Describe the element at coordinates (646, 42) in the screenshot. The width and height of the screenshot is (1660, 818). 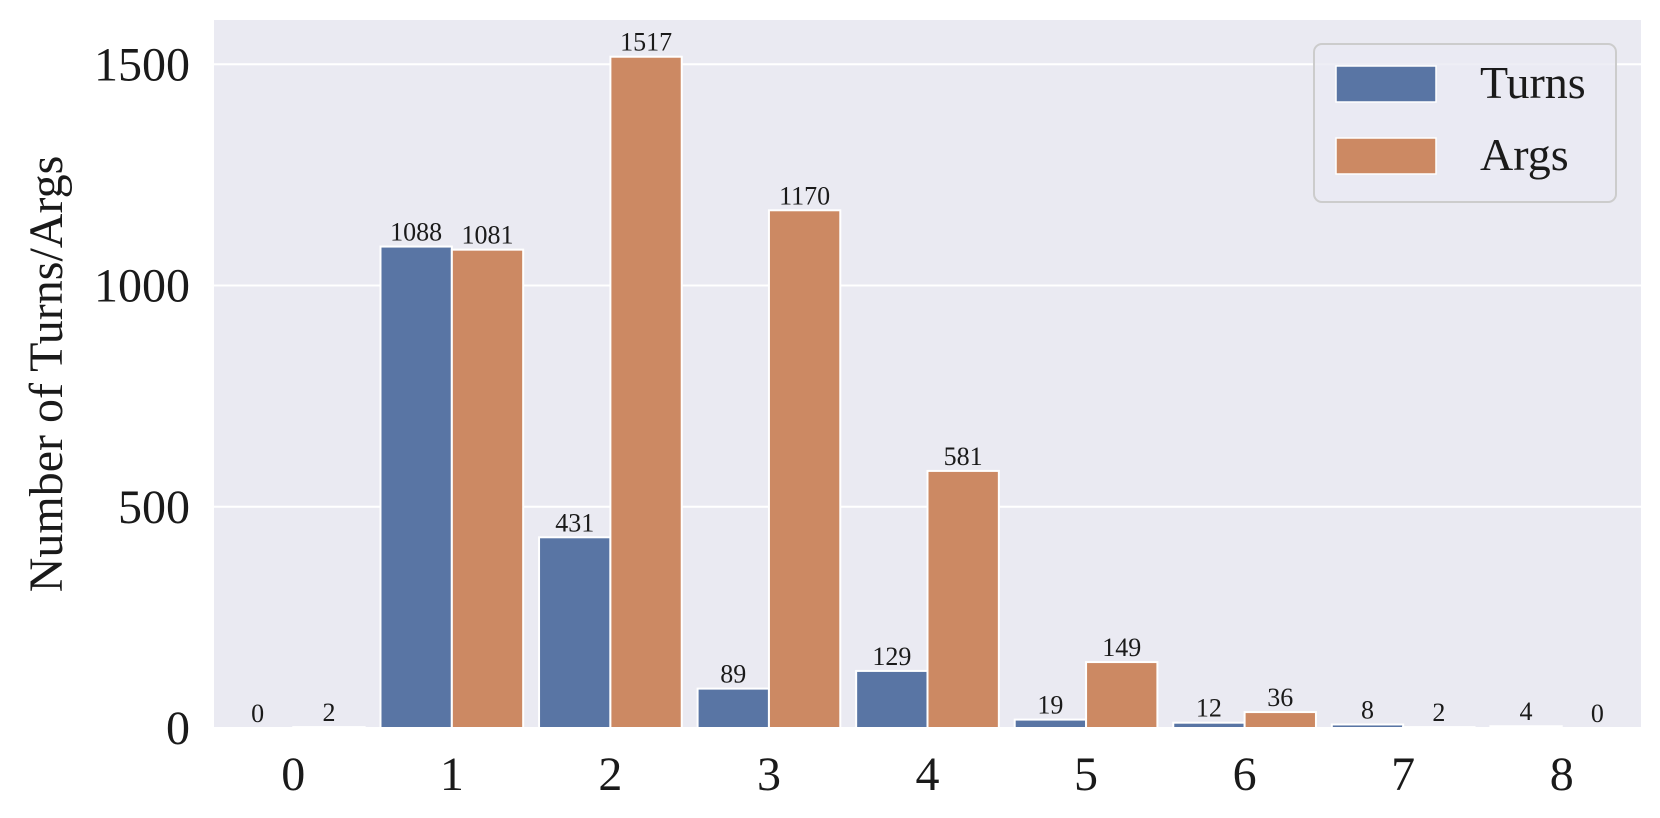
I see `bar-value-label: 1517` at that location.